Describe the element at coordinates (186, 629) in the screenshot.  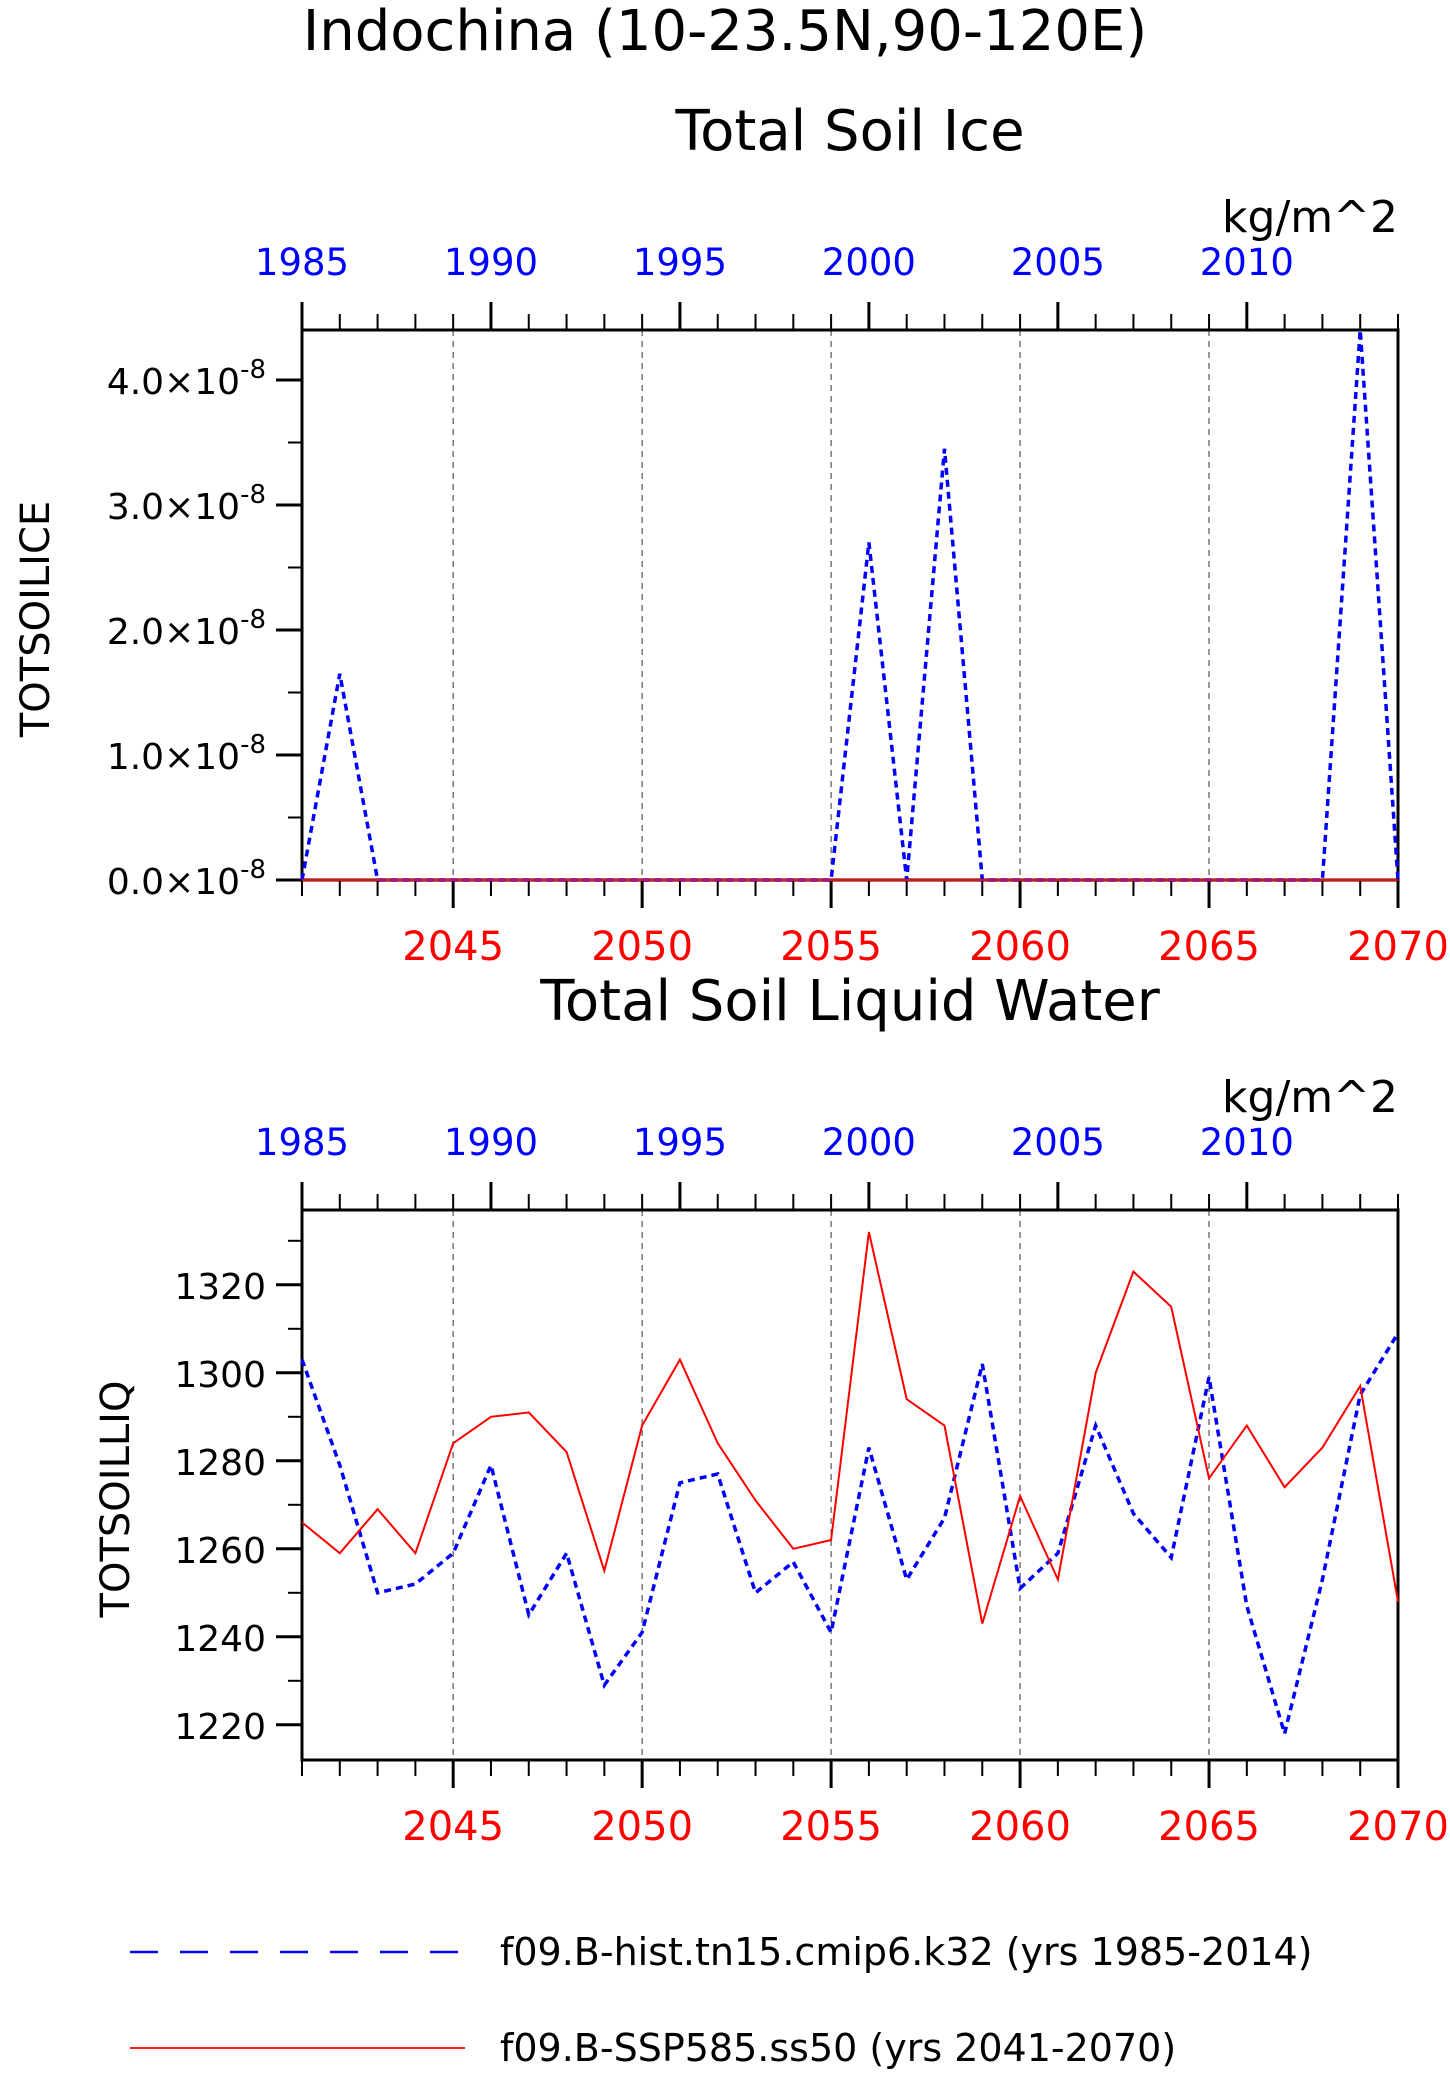
I see `y-axis-tick-label: 2.0×10⁻⁸` at that location.